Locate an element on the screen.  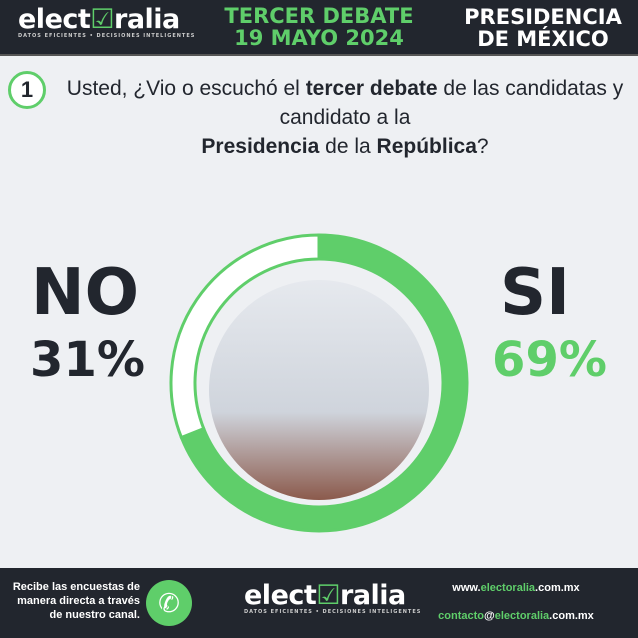
candidates-photo is located at coordinates (319, 390).